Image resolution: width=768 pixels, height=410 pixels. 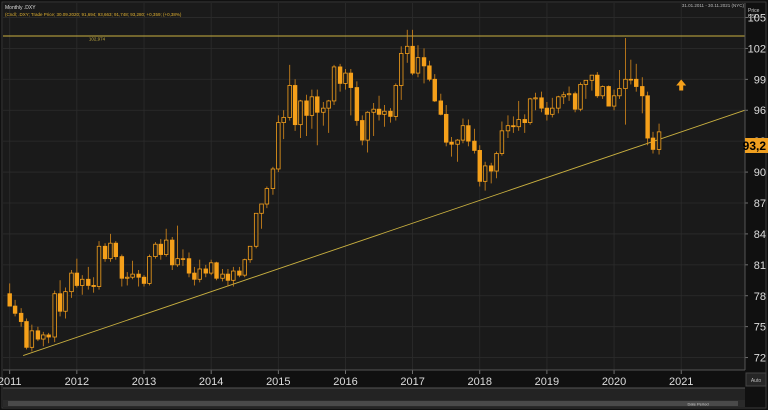 What do you see at coordinates (480, 382) in the screenshot?
I see `x-tick-label-2018: 2018` at bounding box center [480, 382].